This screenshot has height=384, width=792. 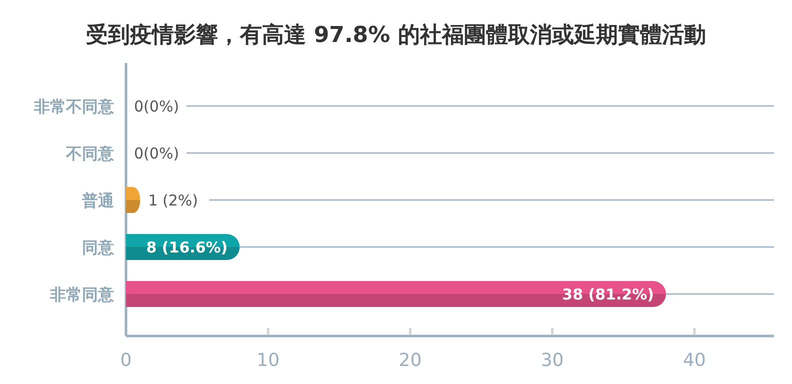 I want to click on y-tick-label: 同意, so click(x=98, y=247).